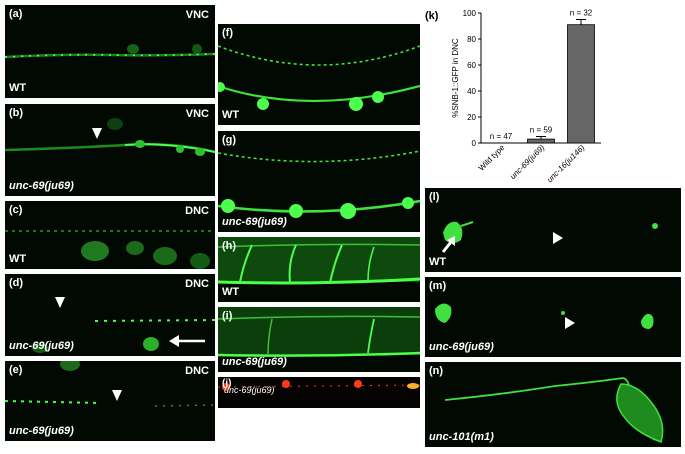 This screenshot has width=685, height=454. I want to click on panel-a: (a) VNC WT, so click(110, 51).